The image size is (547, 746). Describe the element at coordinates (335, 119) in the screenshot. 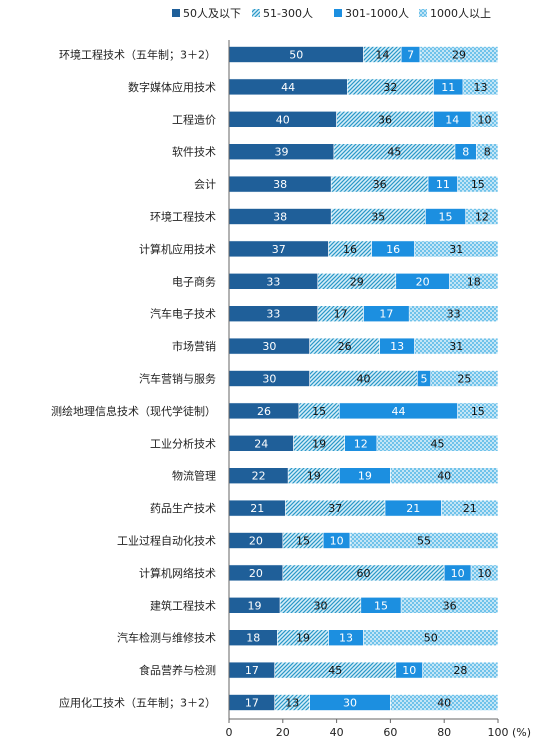

I see `bar-row: 工程造价 40 36 14 10` at that location.